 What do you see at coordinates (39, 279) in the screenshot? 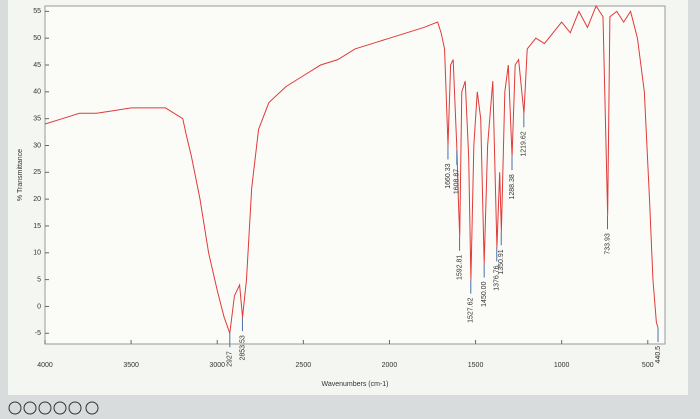
I see `y-tick-label: 5` at bounding box center [39, 279].